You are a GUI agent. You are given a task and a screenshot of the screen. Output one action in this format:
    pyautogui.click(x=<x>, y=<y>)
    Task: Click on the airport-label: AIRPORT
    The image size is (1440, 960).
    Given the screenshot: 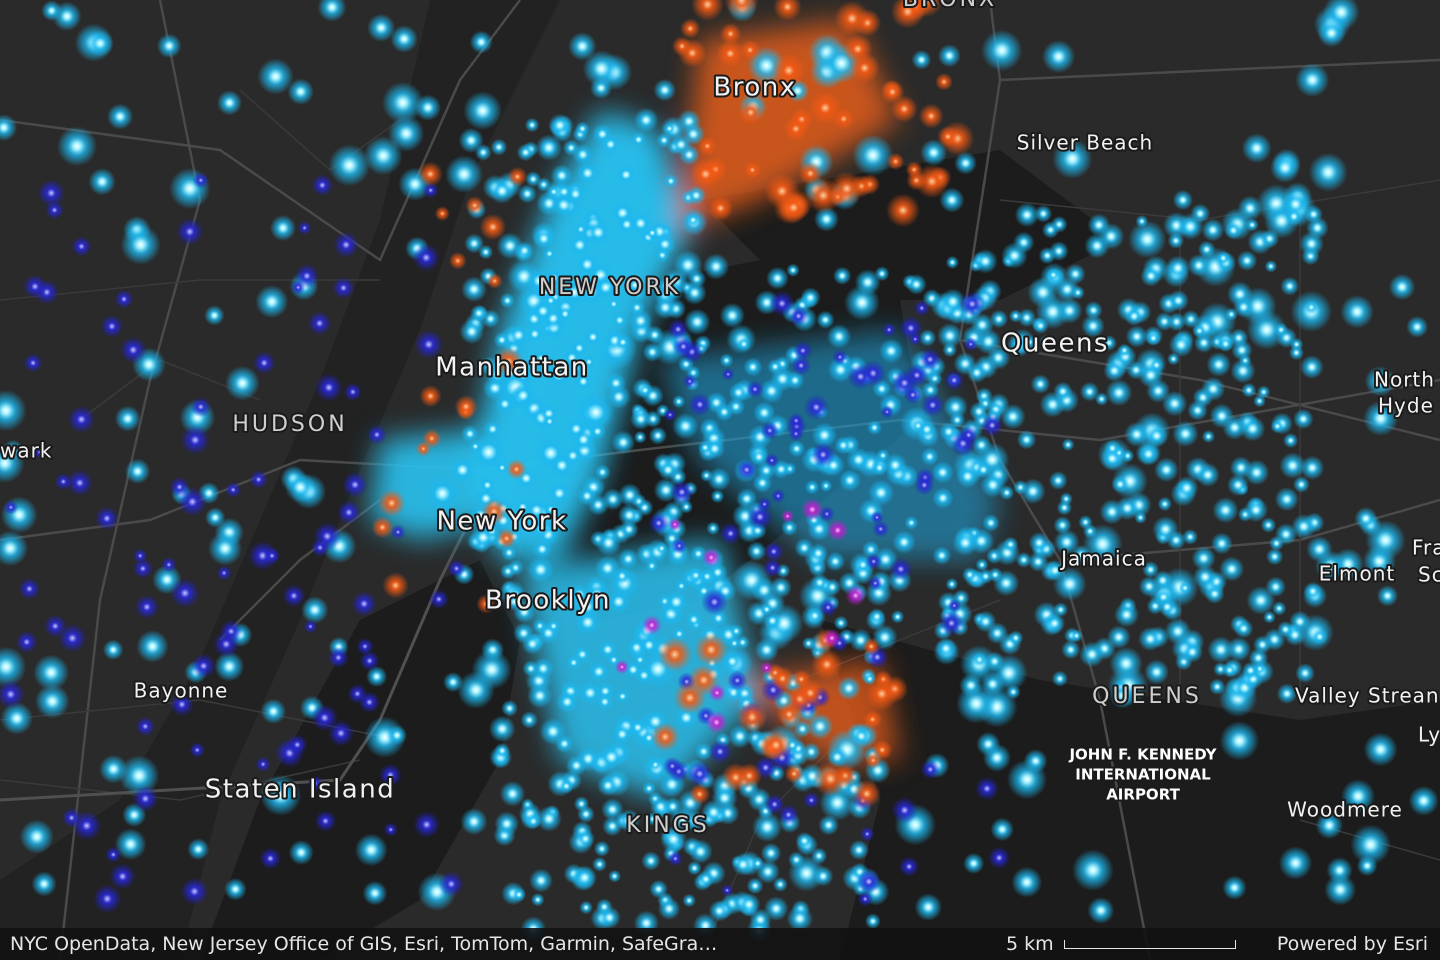 What is the action you would take?
    pyautogui.click(x=1143, y=795)
    